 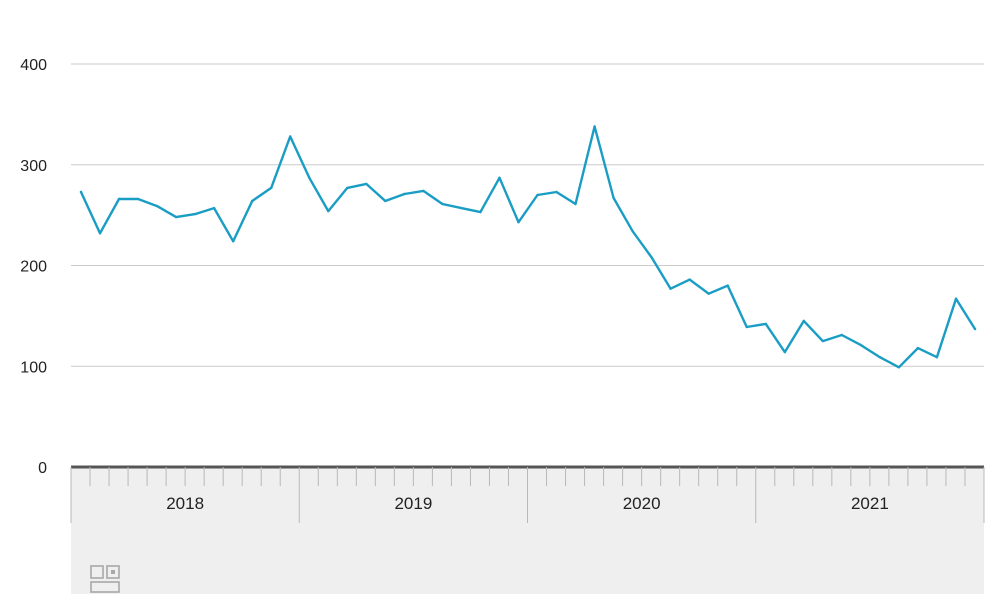 I want to click on x-tick-label-year: 2021, so click(x=870, y=503).